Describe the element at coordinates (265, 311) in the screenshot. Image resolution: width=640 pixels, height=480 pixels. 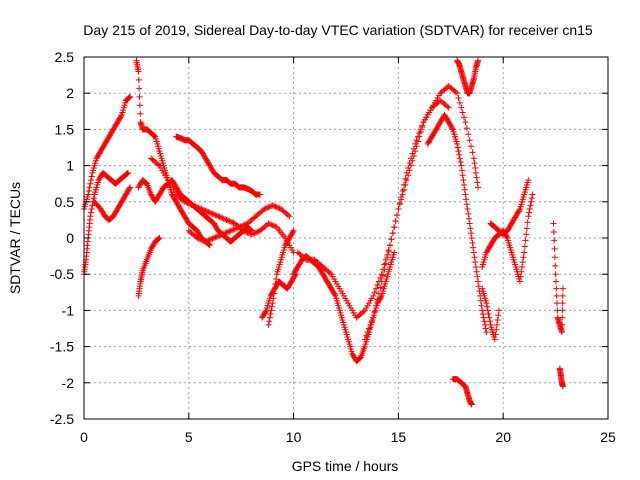
I see `data-point-sat-j` at that location.